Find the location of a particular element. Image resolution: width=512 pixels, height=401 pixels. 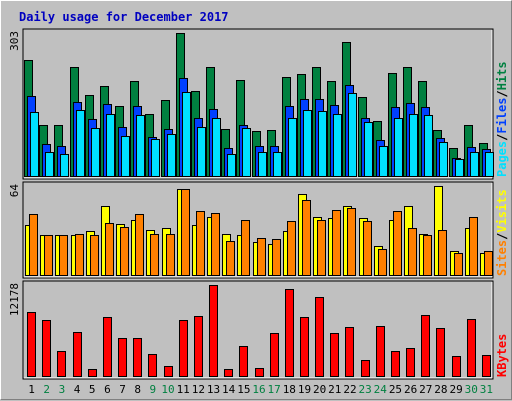

x-tick-day-2: 2 is located at coordinates (46, 389).